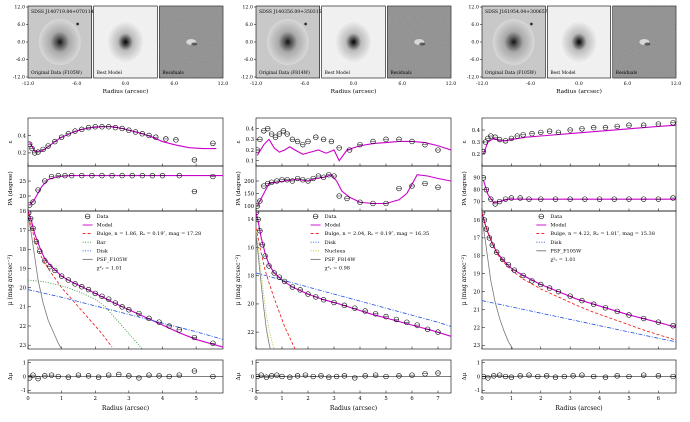  What do you see at coordinates (337, 269) in the screenshot?
I see `legend-label: χ²ᵥ = 0.98` at bounding box center [337, 269].